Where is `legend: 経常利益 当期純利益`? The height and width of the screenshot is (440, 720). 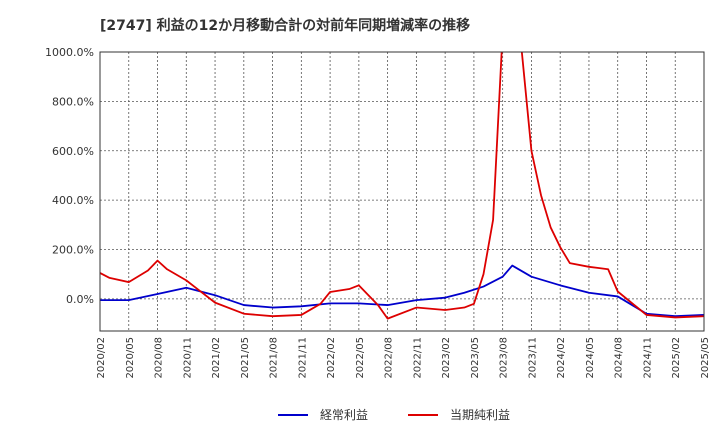 legend: 経常利益 当期純利益 is located at coordinates (394, 415).